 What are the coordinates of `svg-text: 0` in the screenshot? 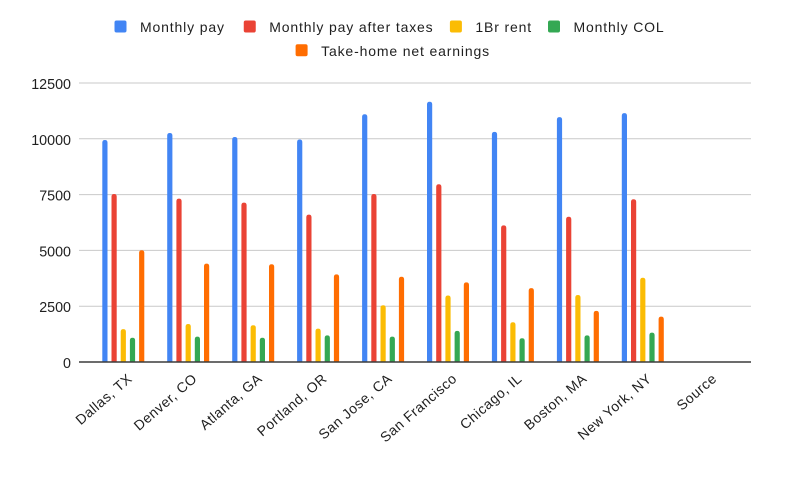 It's located at (67, 364).